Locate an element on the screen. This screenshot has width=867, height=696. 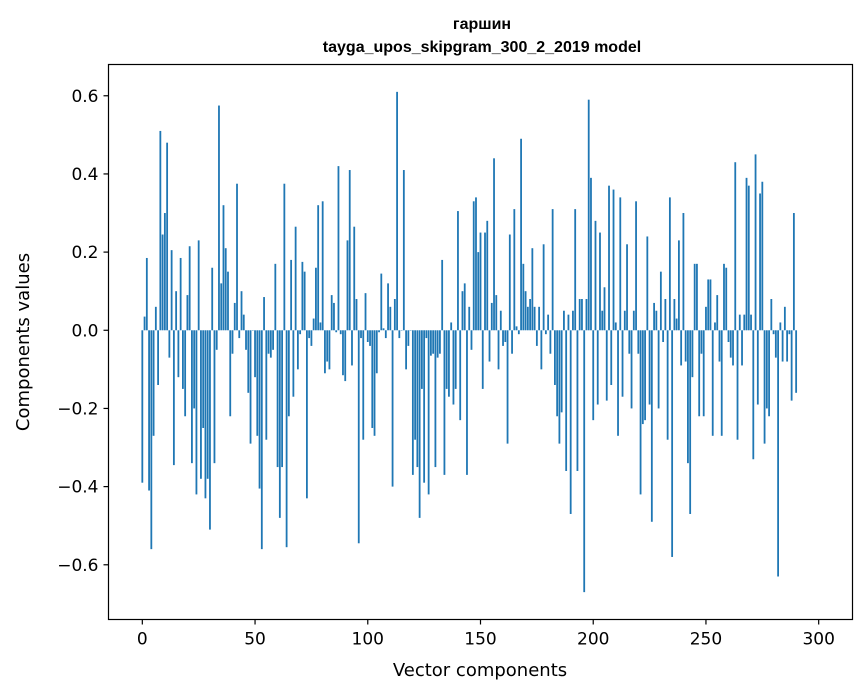
y-tick-label: −0.6 is located at coordinates (77, 566).